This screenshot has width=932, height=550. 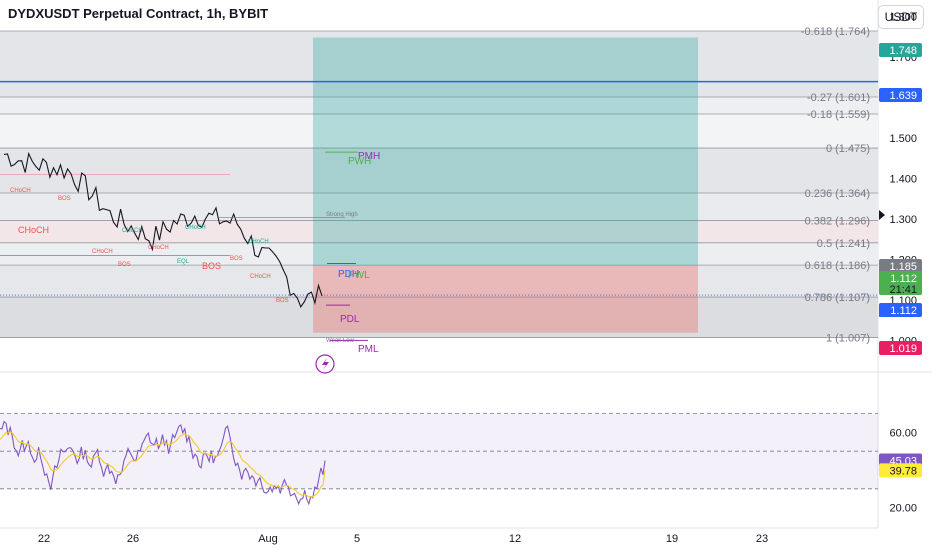 I want to click on fib-label: 0.618 (1.186), so click(x=837, y=266).